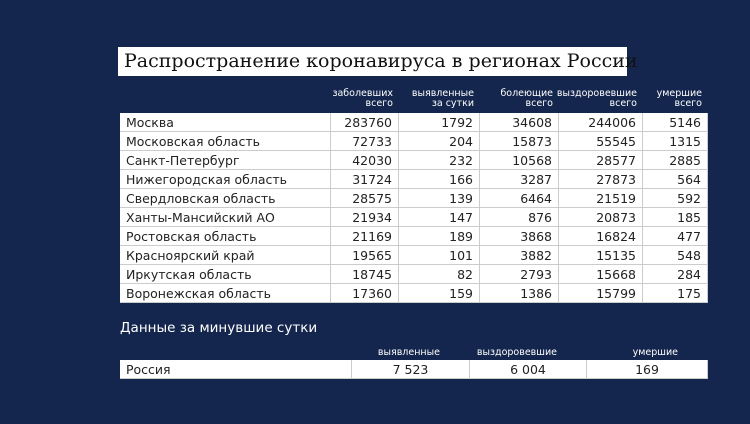  Describe the element at coordinates (219, 328) in the screenshot. I see `summary-title: Данные за минувшие сутки` at that location.